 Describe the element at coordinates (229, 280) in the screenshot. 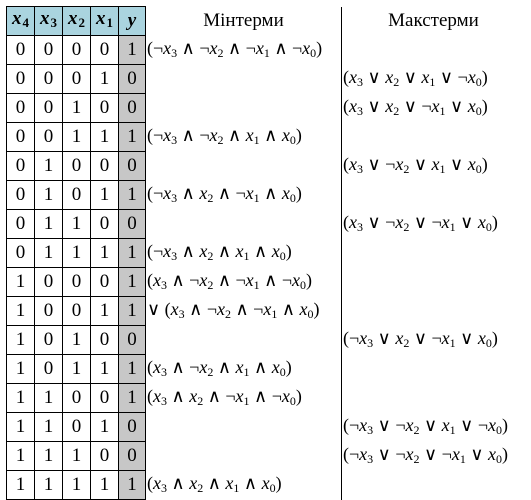

I see `minterm-expression: (x3 ∧ ¬x2 ∧ ¬x1 ∧ ¬x0)` at that location.